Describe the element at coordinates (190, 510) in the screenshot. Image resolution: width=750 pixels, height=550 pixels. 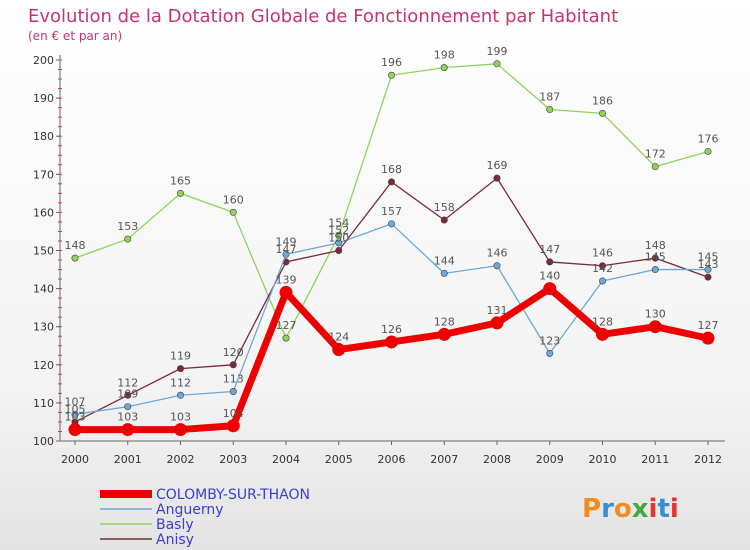
I see `legend-label: Anguerny` at that location.